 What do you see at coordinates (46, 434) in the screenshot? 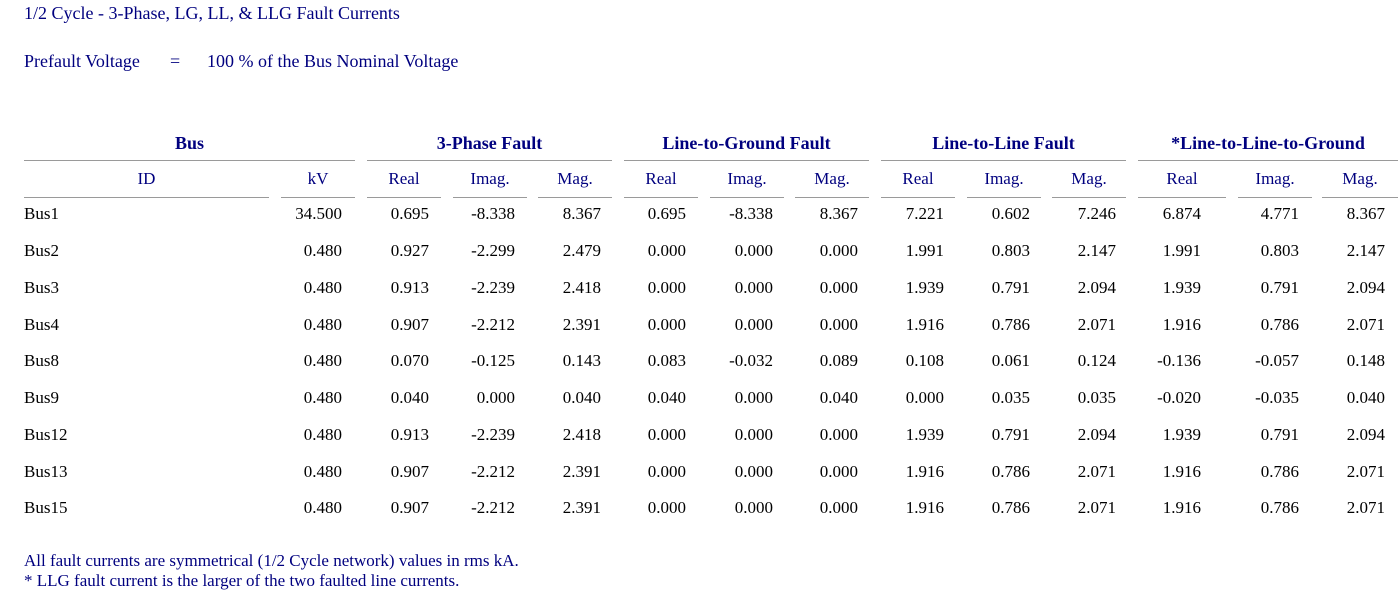
I see `cell-id: Bus12` at bounding box center [46, 434].